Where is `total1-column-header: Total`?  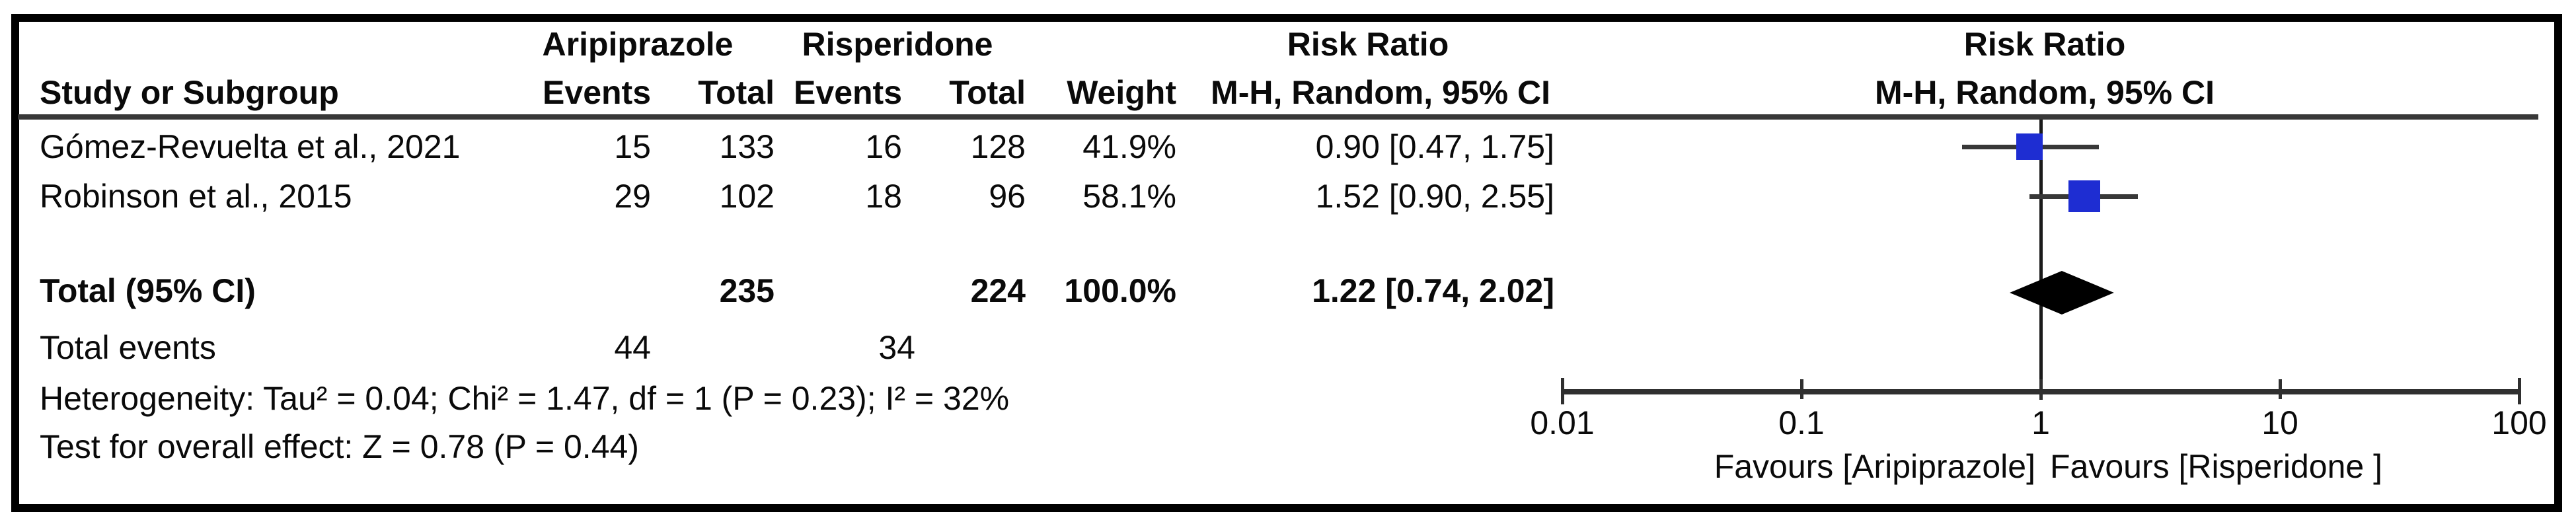
total1-column-header: Total is located at coordinates (736, 92).